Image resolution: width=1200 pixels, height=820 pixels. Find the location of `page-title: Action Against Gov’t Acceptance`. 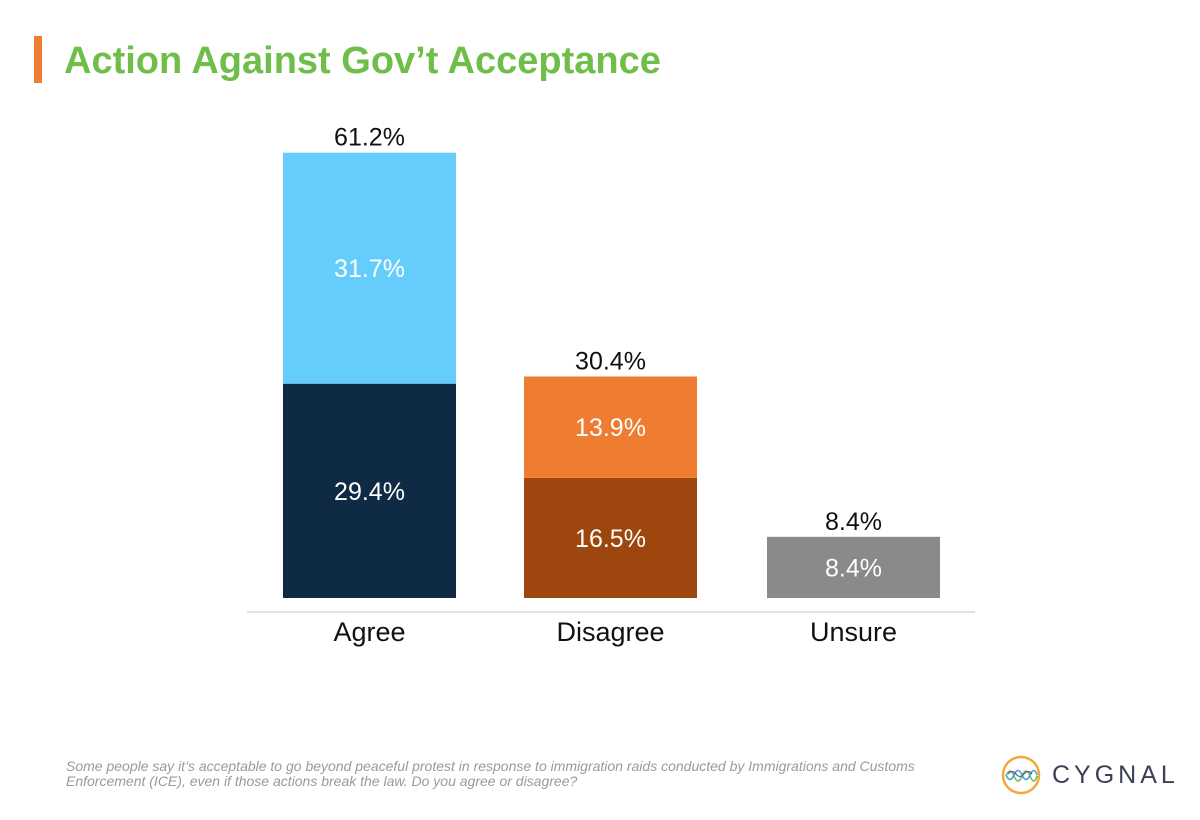

page-title: Action Against Gov’t Acceptance is located at coordinates (362, 61).